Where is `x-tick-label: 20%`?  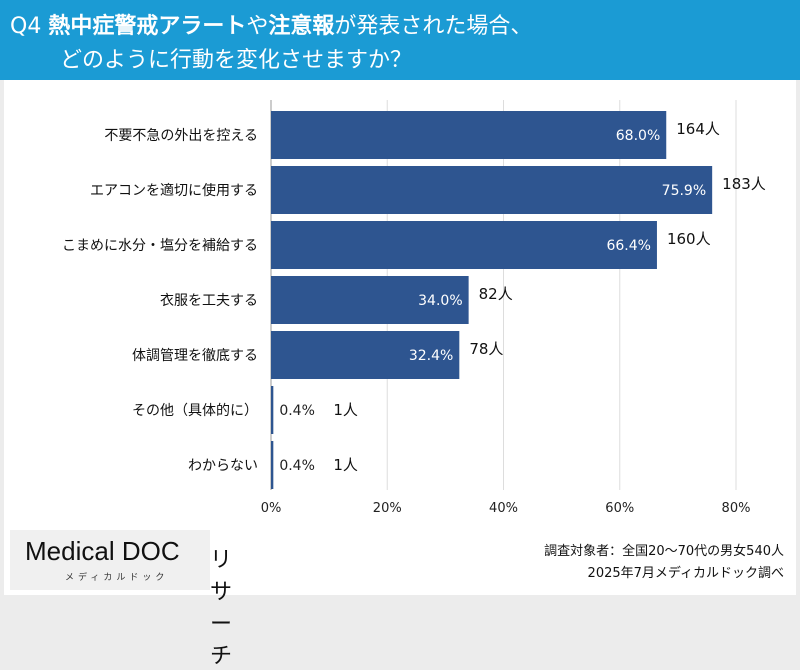
x-tick-label: 20% is located at coordinates (387, 508).